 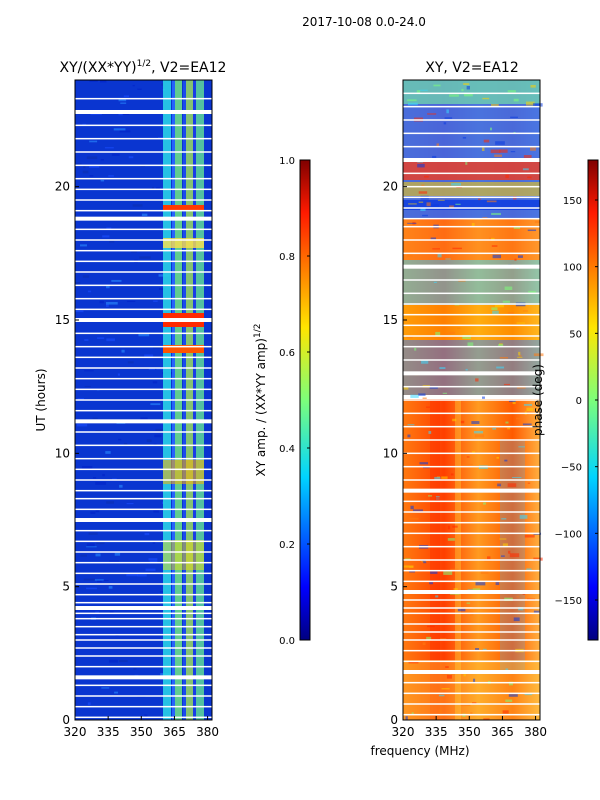 I want to click on amplitude-colorbar-ticks: 0.0 0.2 0.4 0.6 0.8 1.0, so click(x=294, y=401).